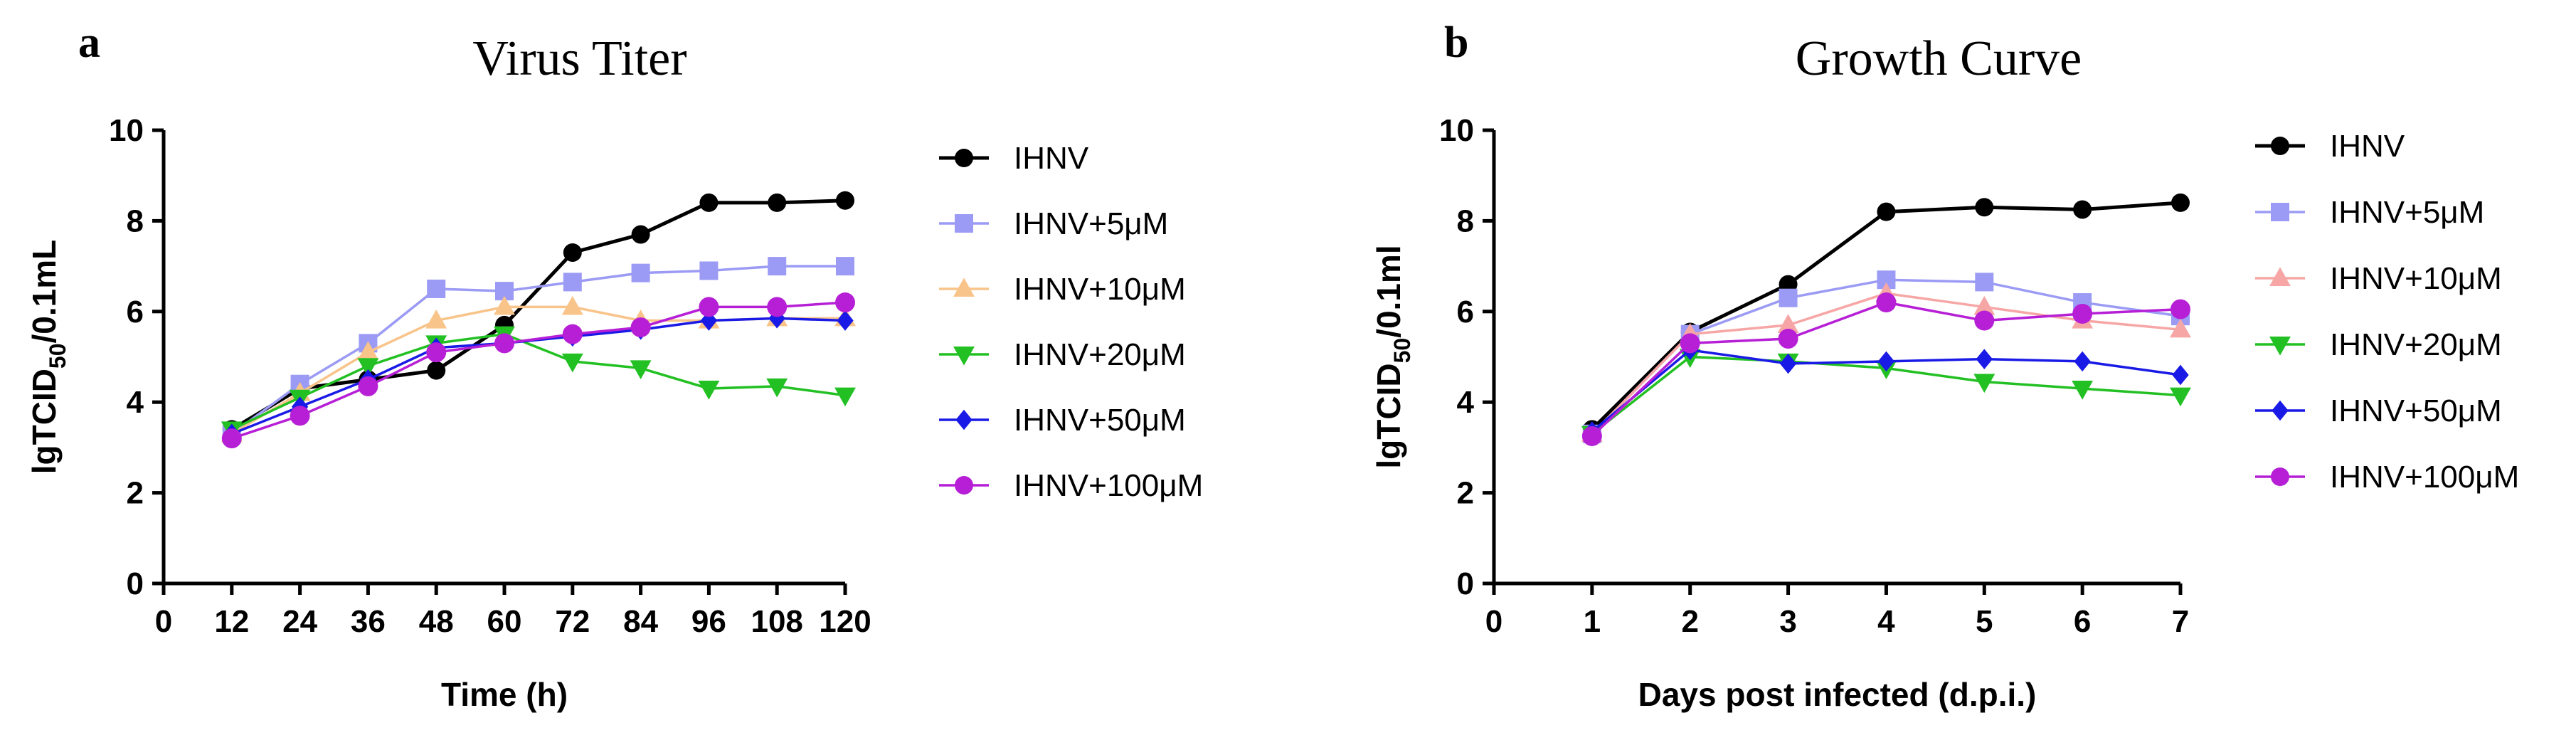  I want to click on y-tick-label: 0, so click(135, 583).